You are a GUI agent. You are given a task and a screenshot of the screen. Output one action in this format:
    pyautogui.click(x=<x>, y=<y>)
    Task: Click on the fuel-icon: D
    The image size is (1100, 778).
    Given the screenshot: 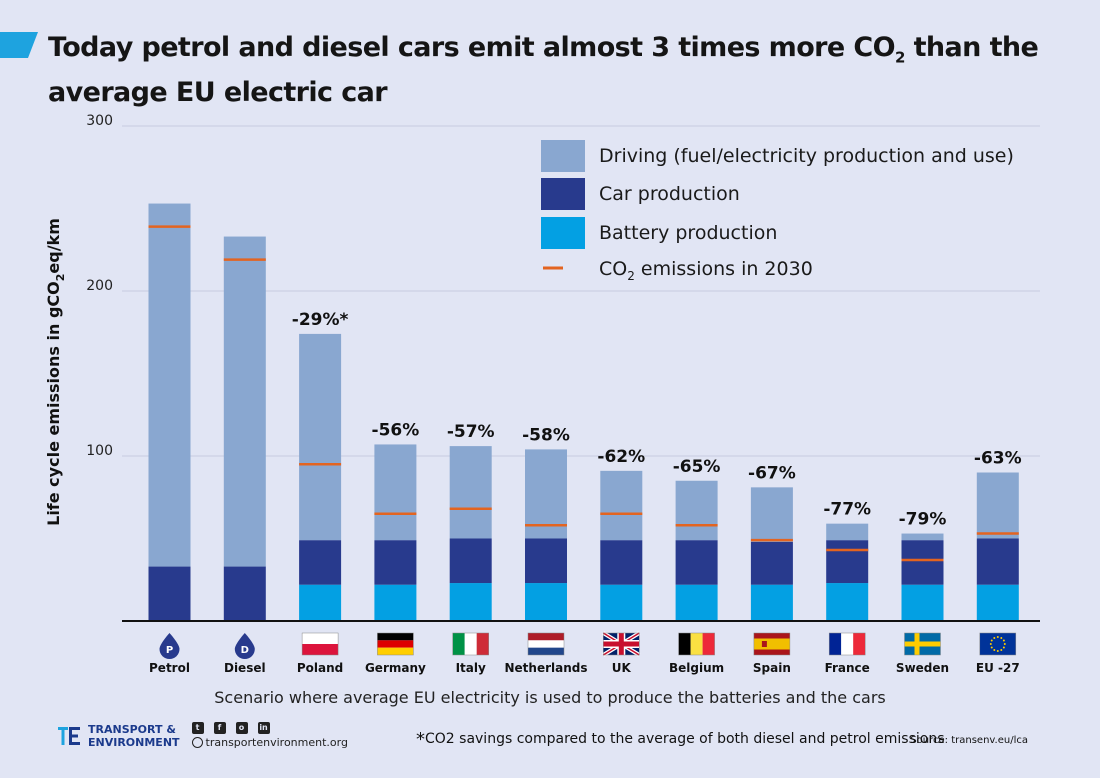 What is the action you would take?
    pyautogui.click(x=244, y=646)
    